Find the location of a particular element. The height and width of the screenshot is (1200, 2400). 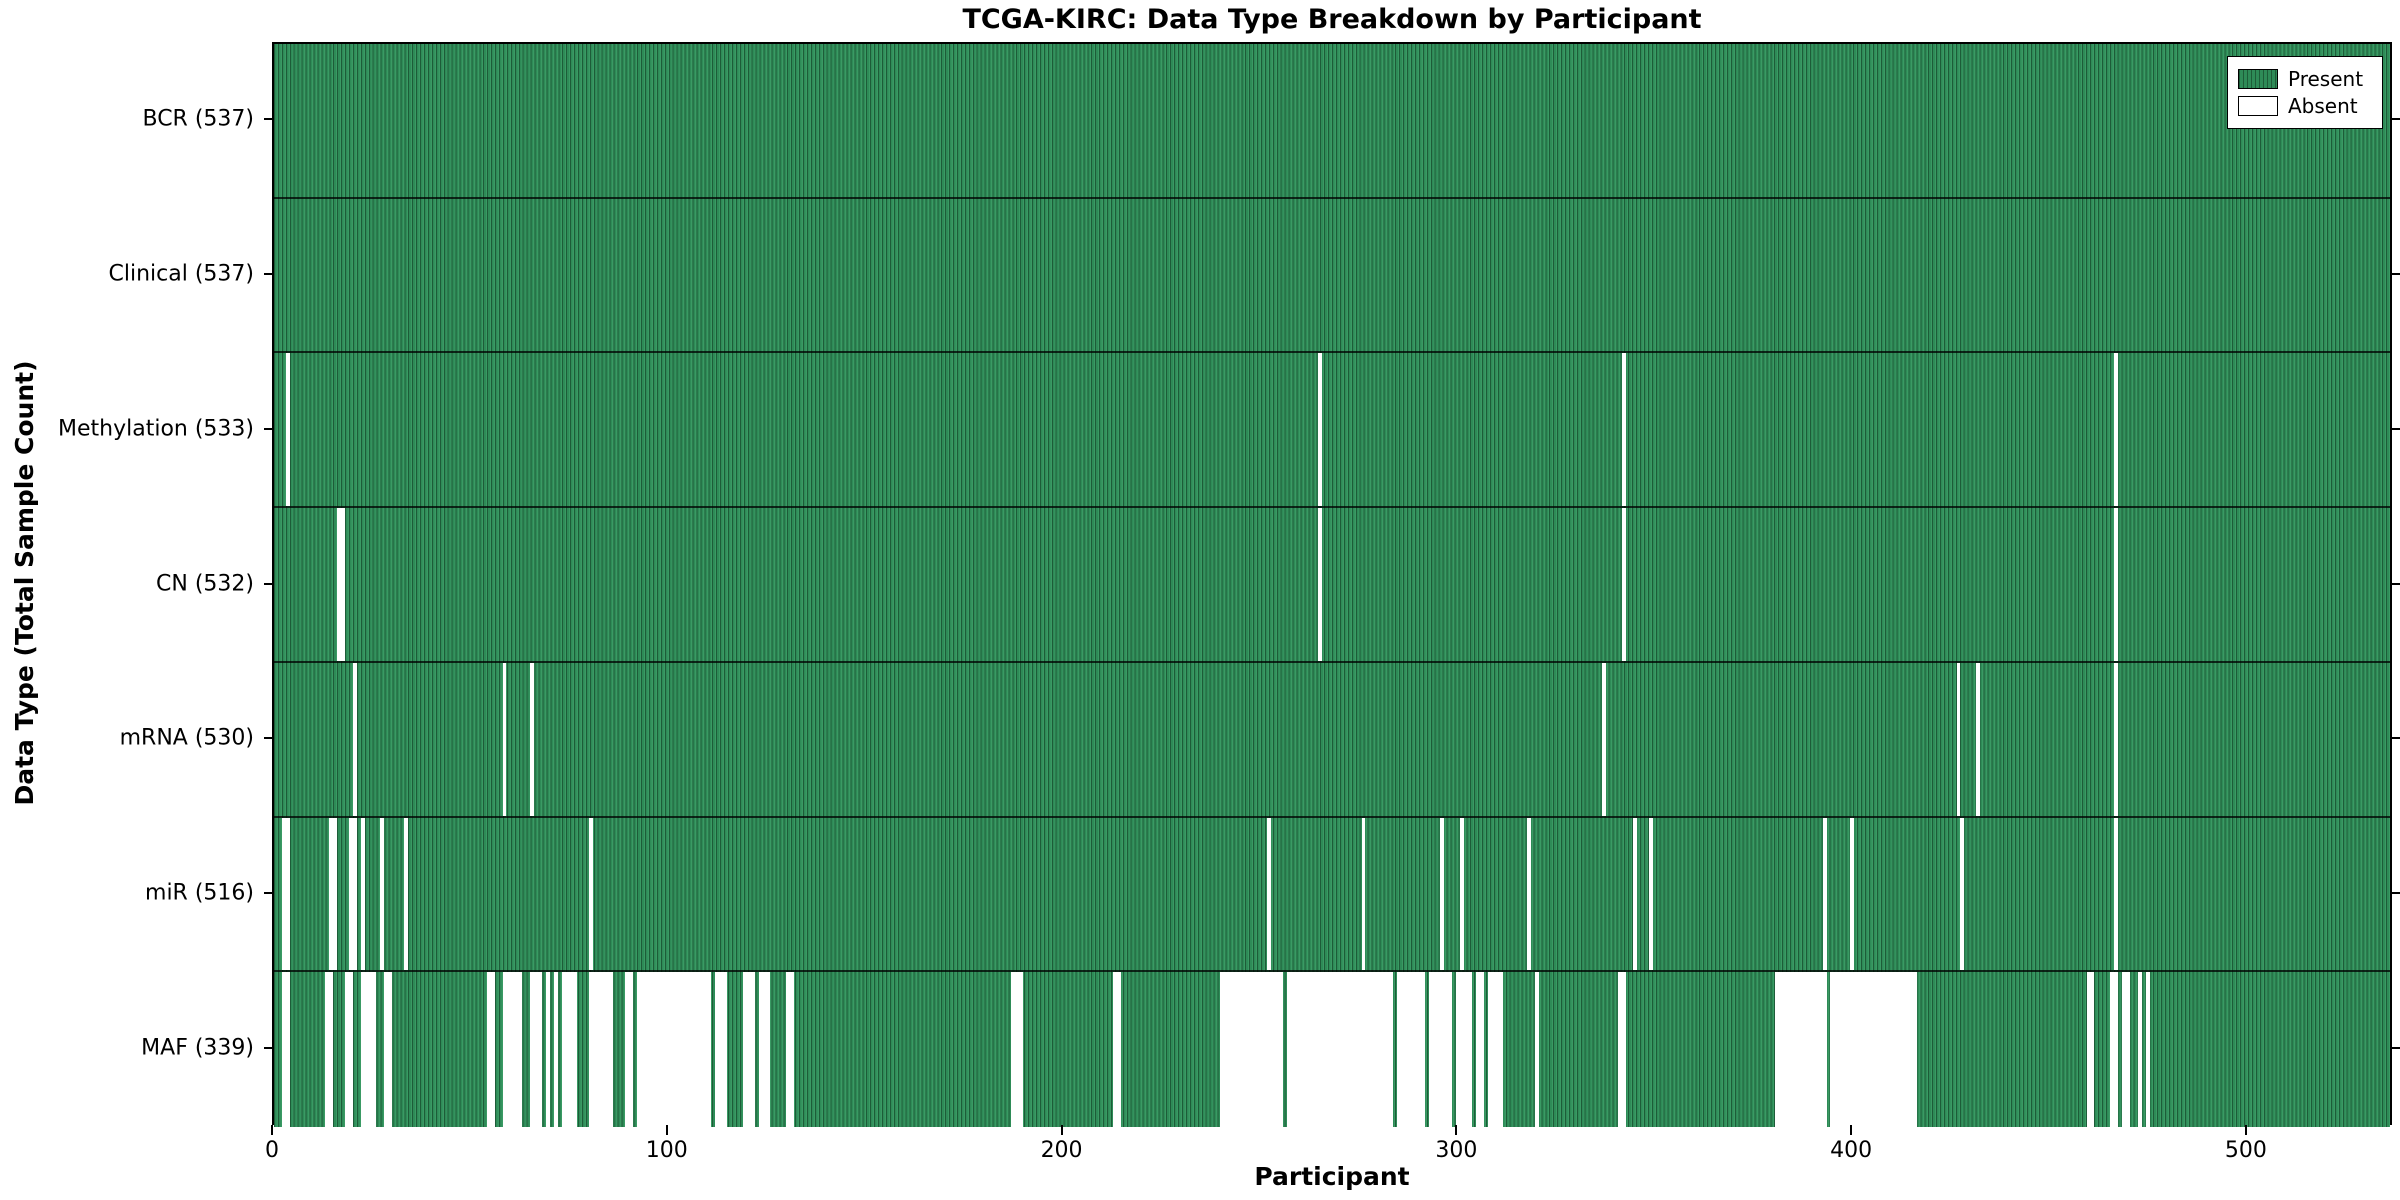

absent-swatch-icon is located at coordinates (2258, 106).